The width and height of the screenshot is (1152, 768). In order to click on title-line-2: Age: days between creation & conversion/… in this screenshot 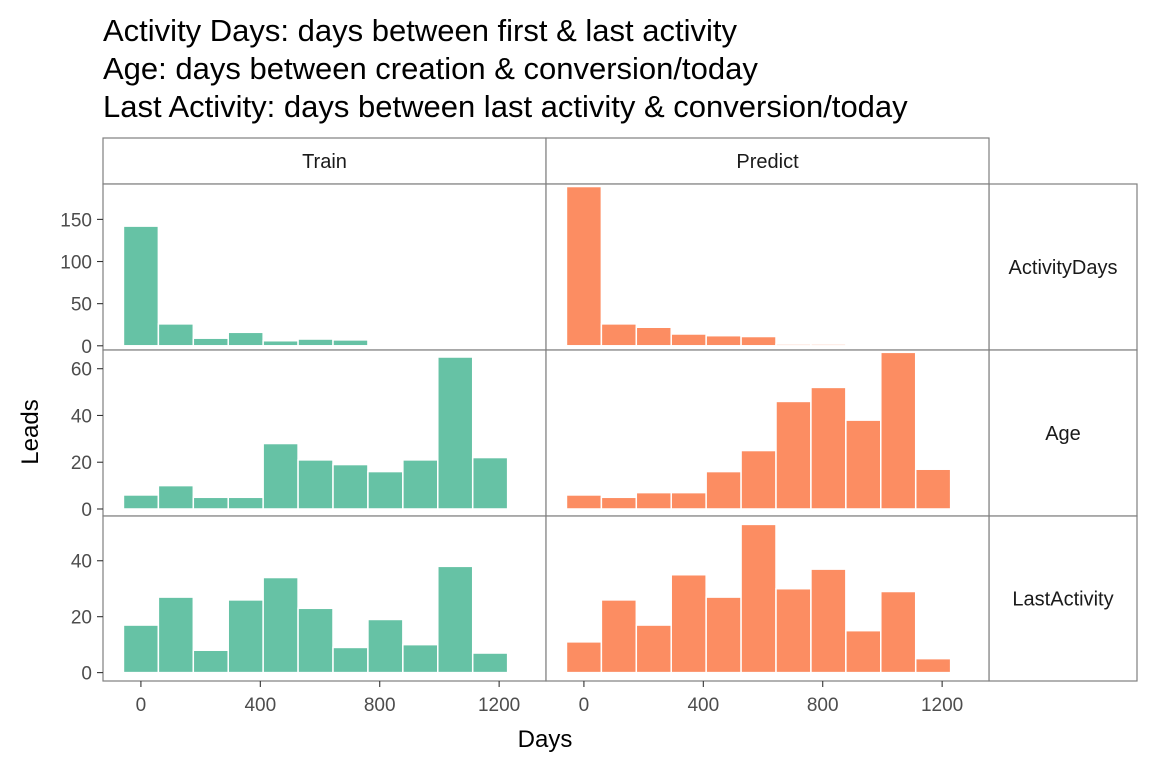, I will do `click(430, 68)`.